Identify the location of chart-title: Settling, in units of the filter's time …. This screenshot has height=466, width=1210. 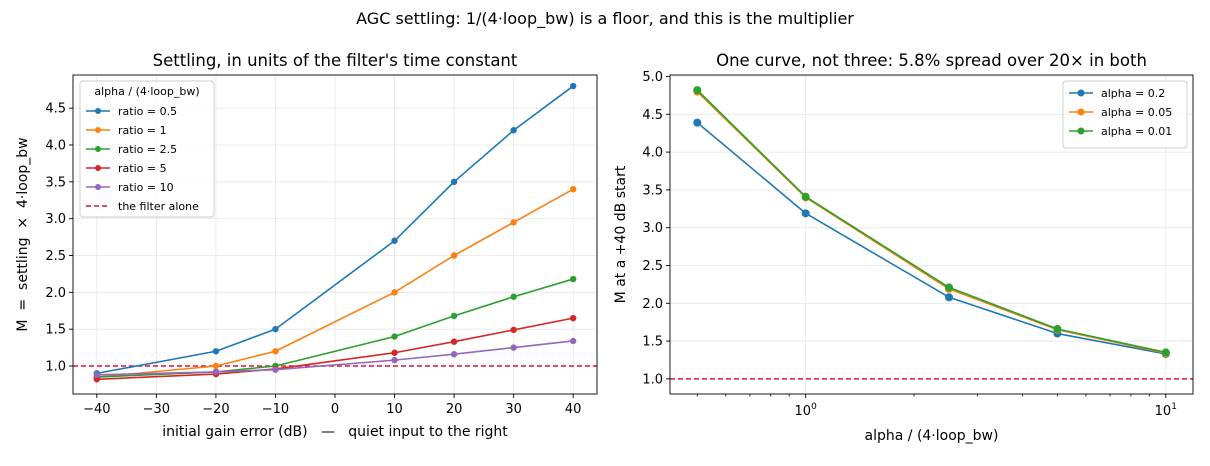
(335, 60).